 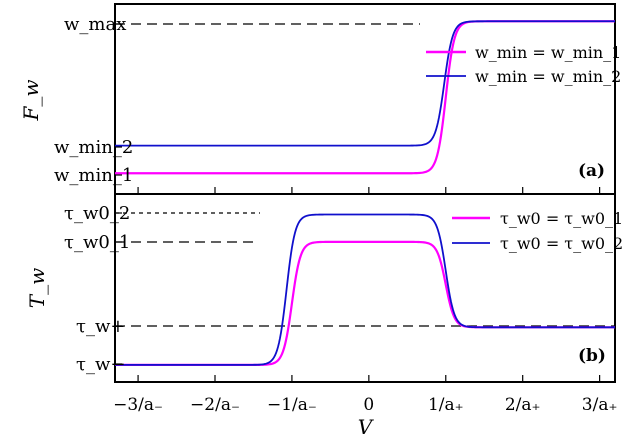 What do you see at coordinates (366, 427) in the screenshot?
I see `x-axis-label: V` at bounding box center [366, 427].